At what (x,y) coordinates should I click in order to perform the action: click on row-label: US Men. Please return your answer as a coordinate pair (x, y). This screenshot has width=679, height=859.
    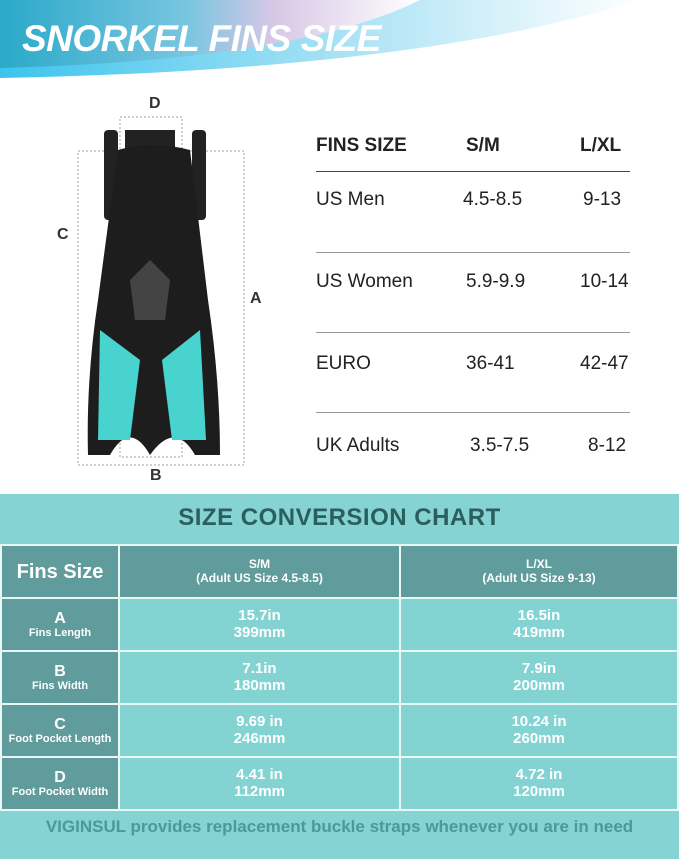
    Looking at the image, I should click on (350, 199).